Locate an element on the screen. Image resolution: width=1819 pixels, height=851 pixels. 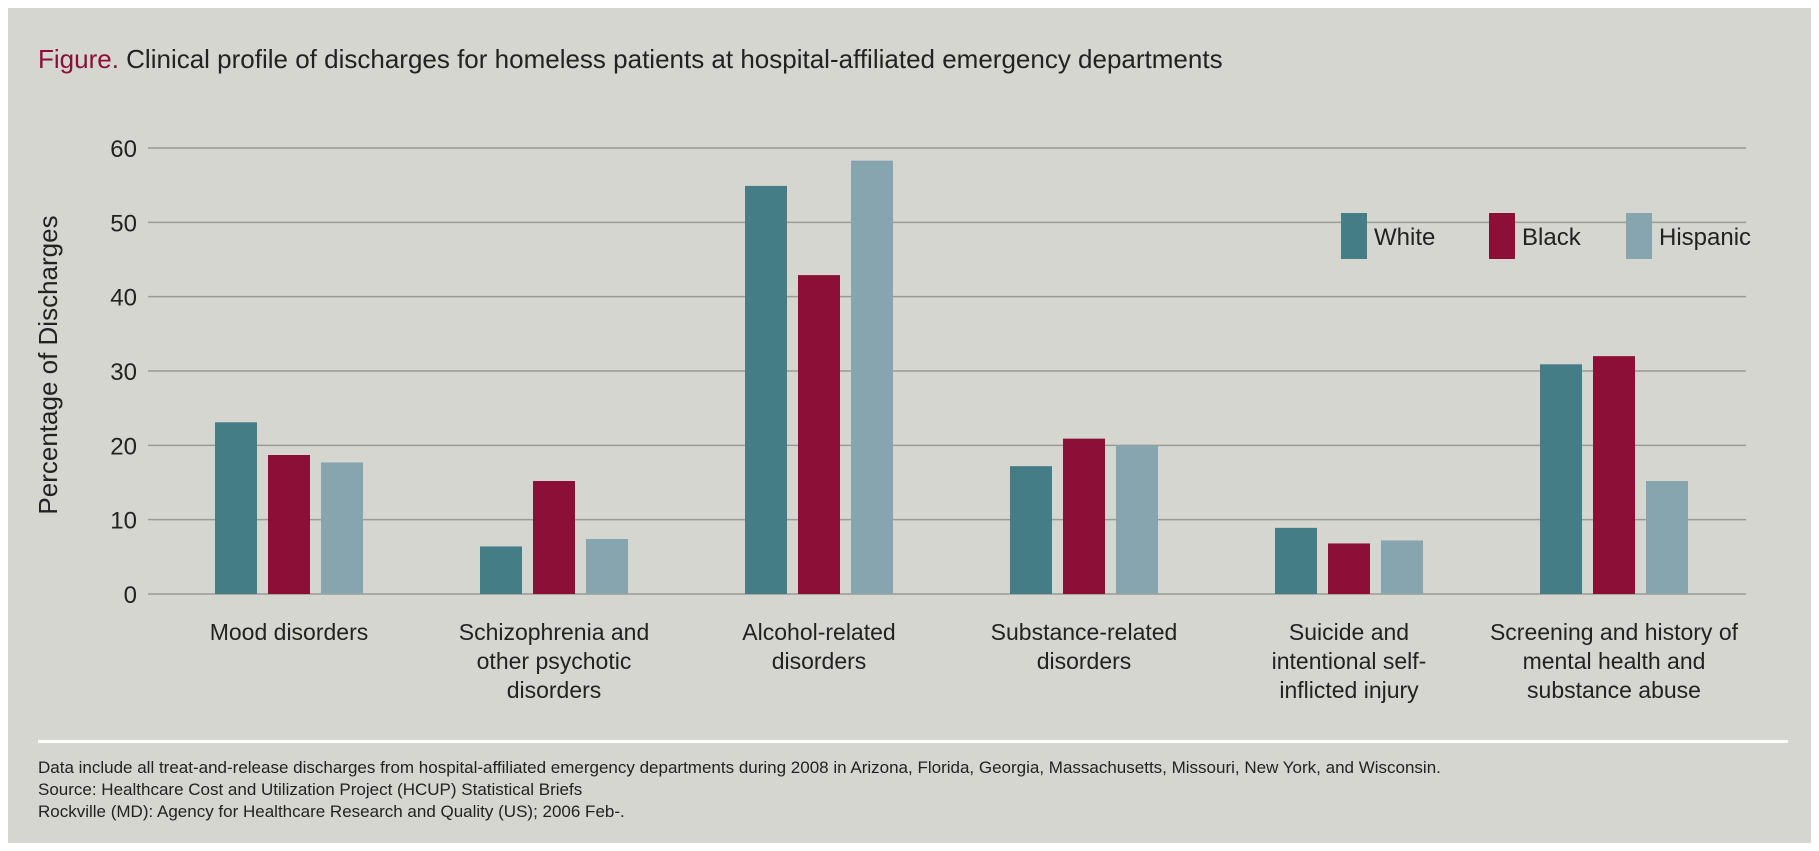
y-axis-label: Percentage of Discharges is located at coordinates (48, 364).